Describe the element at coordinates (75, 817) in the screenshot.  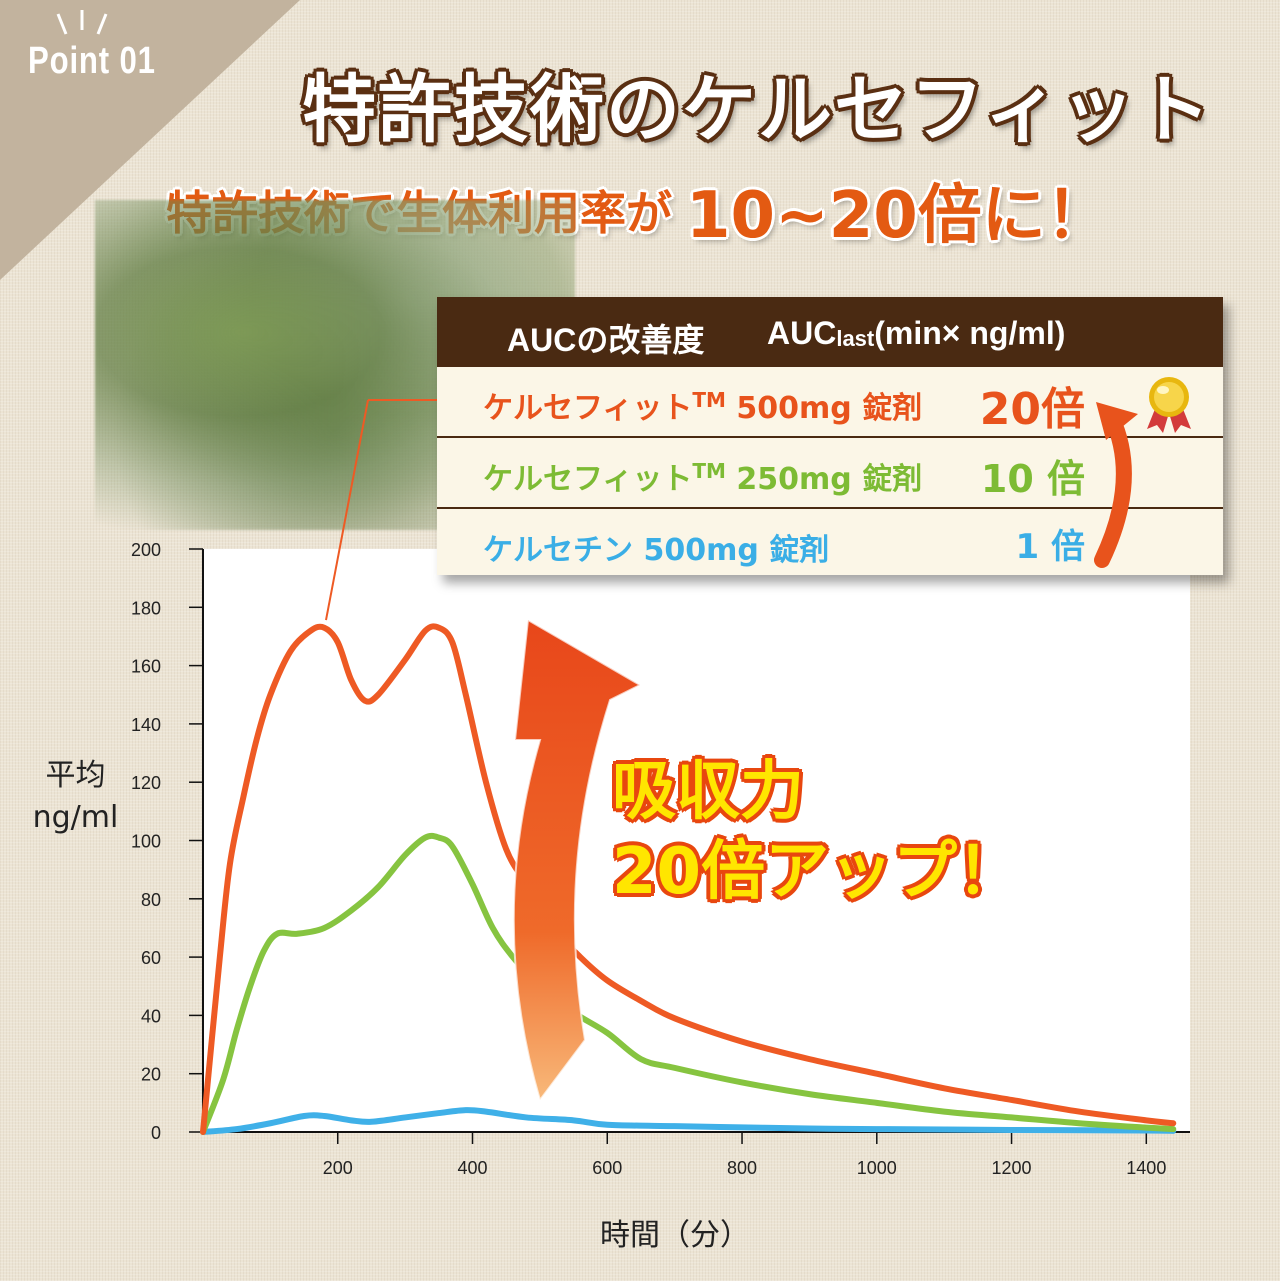
I see `y-axis-label-2: ng/ml` at that location.